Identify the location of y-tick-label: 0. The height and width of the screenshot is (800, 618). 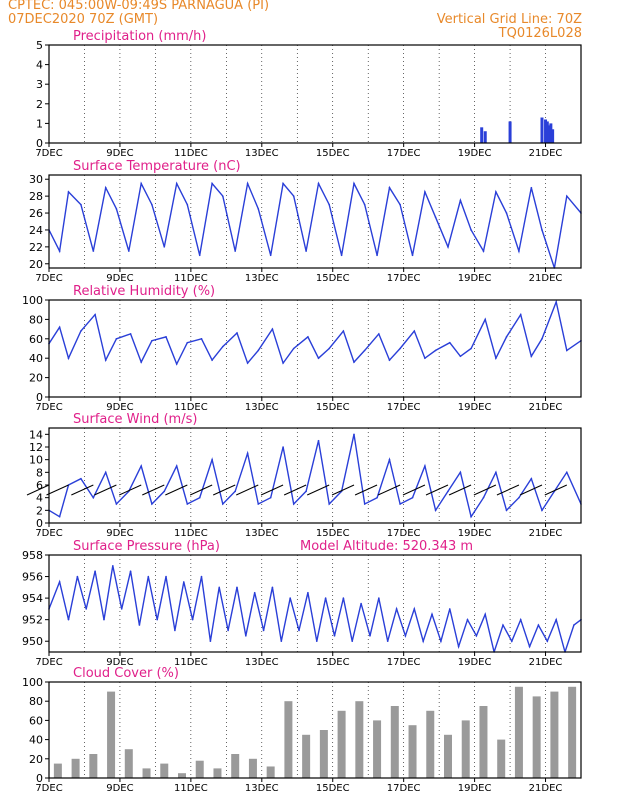
(39, 397).